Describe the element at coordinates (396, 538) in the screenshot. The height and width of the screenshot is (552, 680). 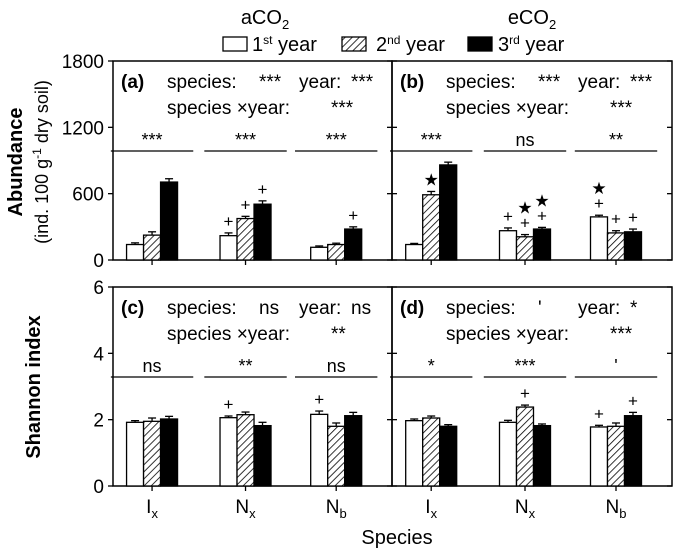
I see `xlabel: Species` at that location.